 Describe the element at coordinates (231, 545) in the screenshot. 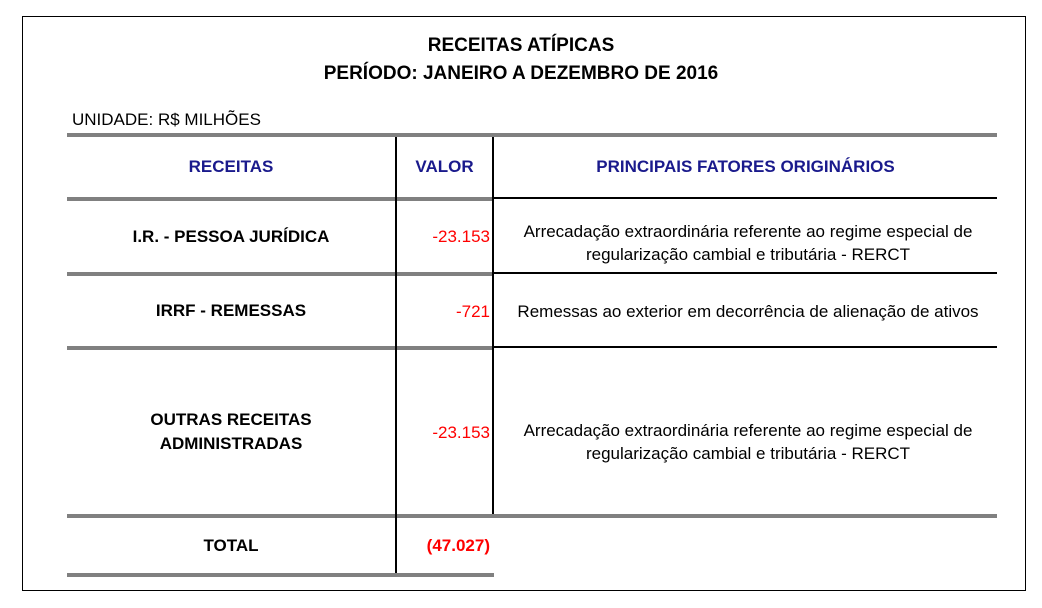

I see `total-label: TOTAL` at that location.